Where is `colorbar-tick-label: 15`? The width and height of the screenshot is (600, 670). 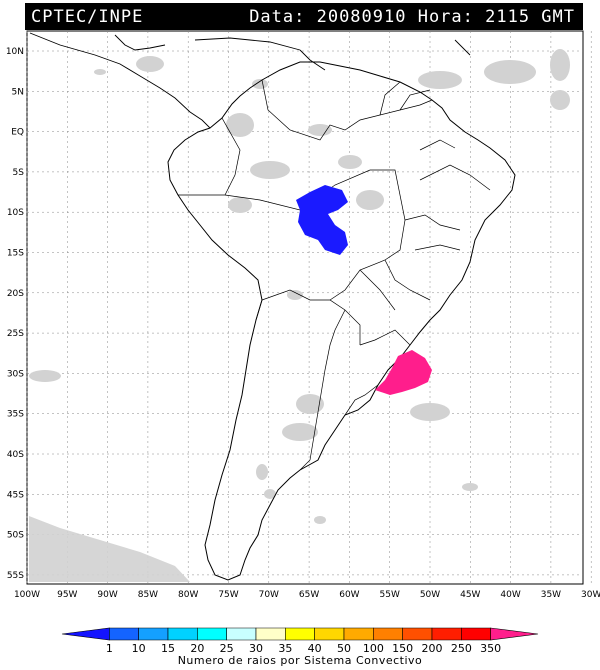 colorbar-tick-label: 15 is located at coordinates (168, 648).